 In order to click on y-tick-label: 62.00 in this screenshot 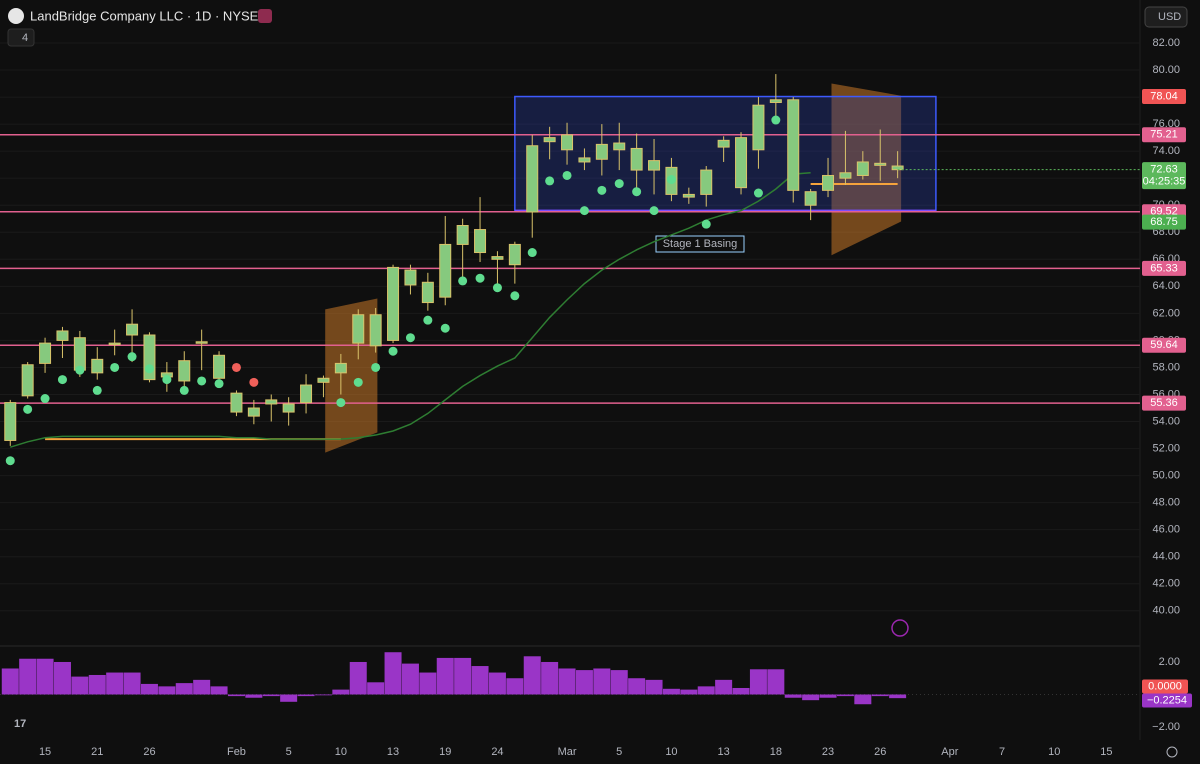, I will do `click(1166, 313)`.